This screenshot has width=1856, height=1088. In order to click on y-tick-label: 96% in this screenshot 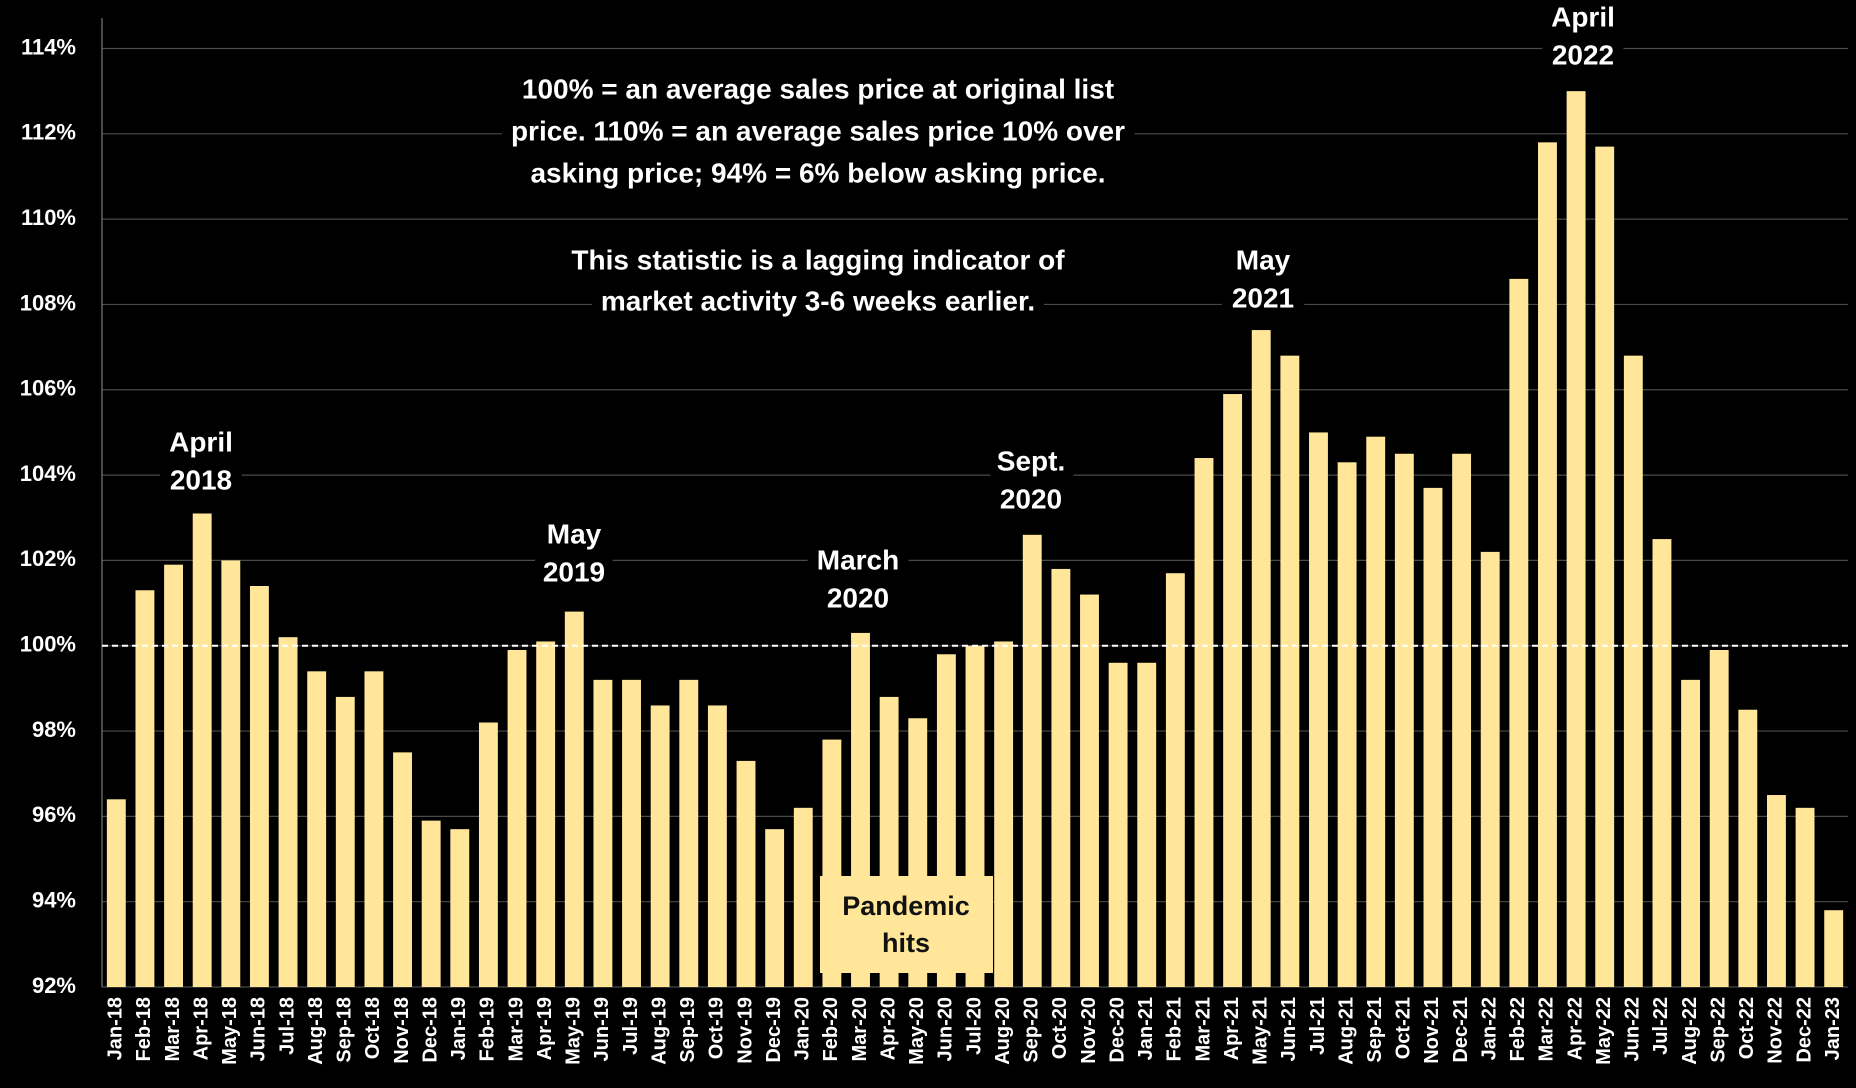, I will do `click(54, 814)`.